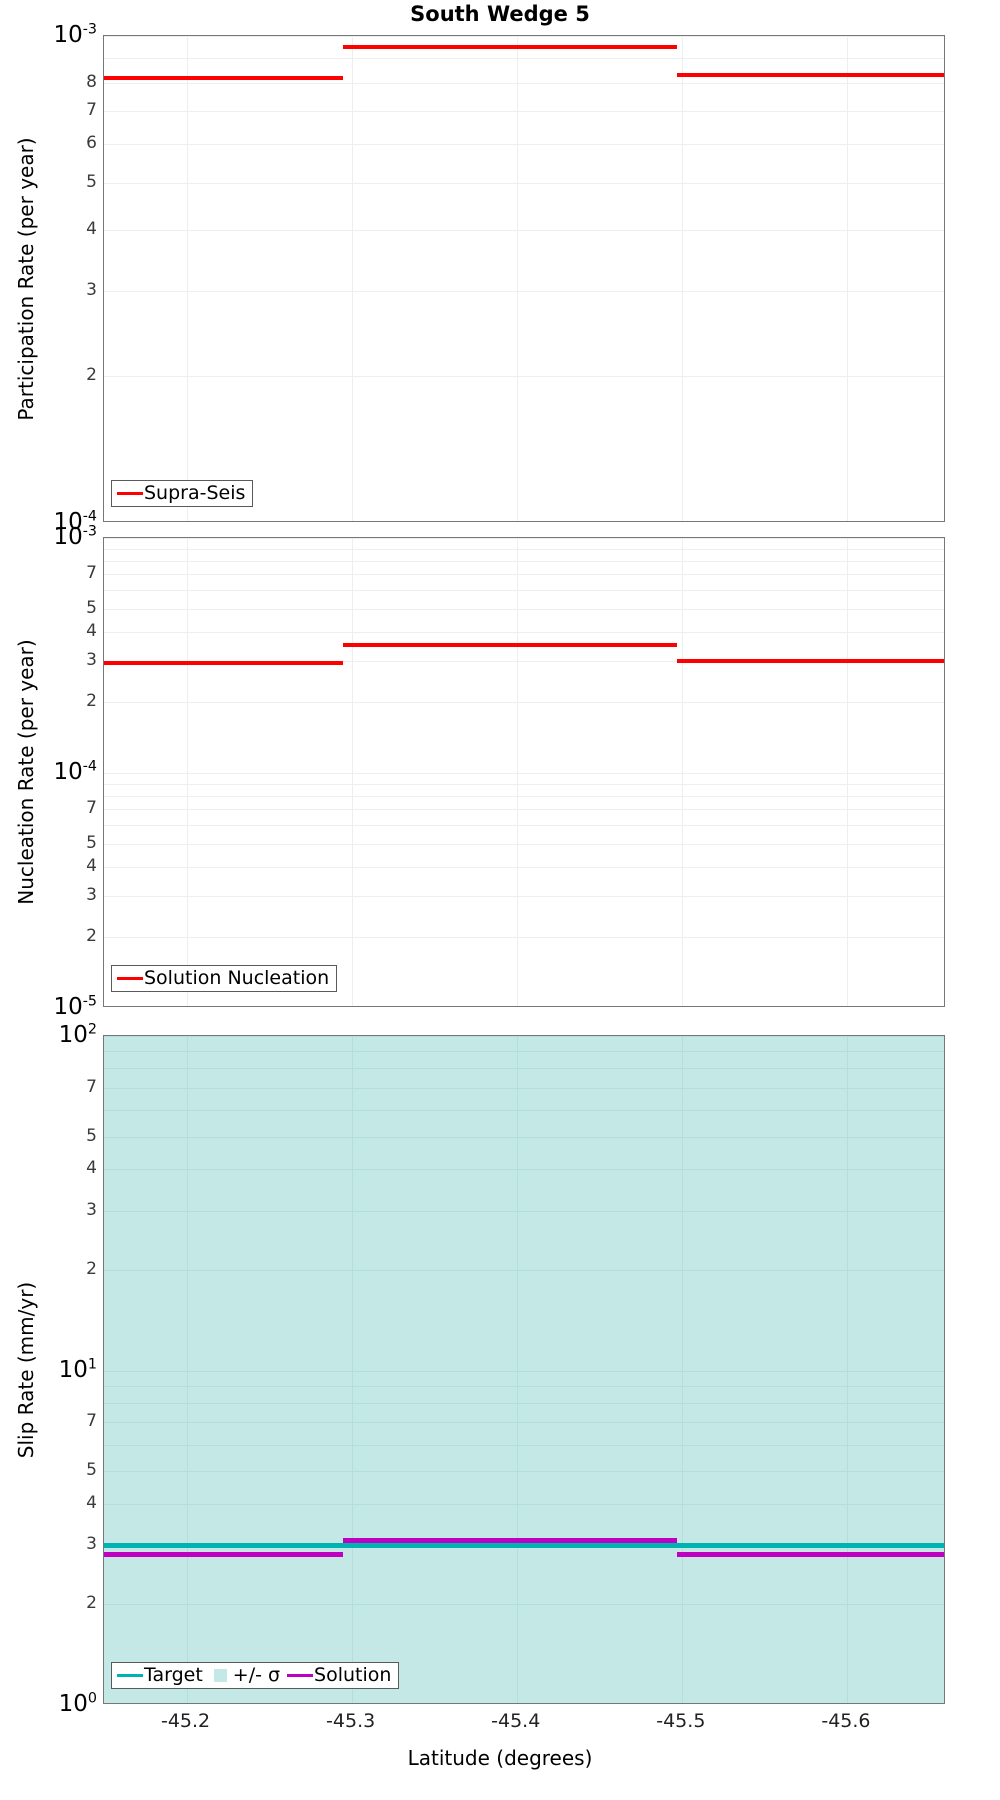  I want to click on xtick-label: -45.3, so click(351, 1721).